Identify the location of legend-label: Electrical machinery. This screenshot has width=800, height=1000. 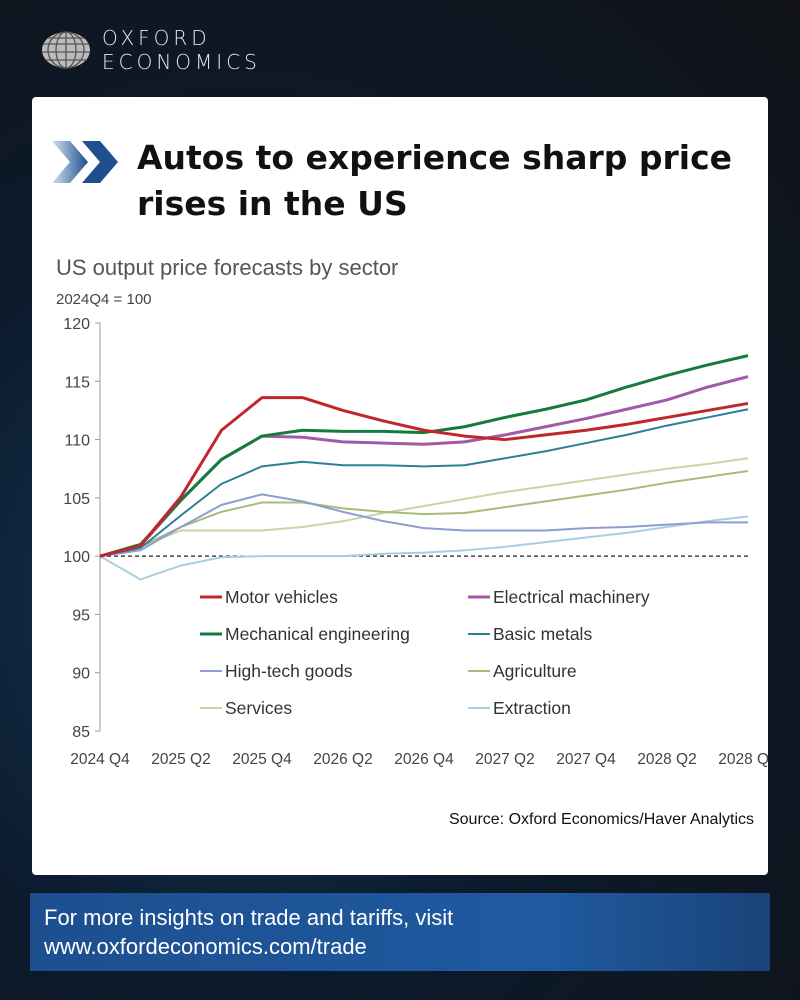
(571, 597).